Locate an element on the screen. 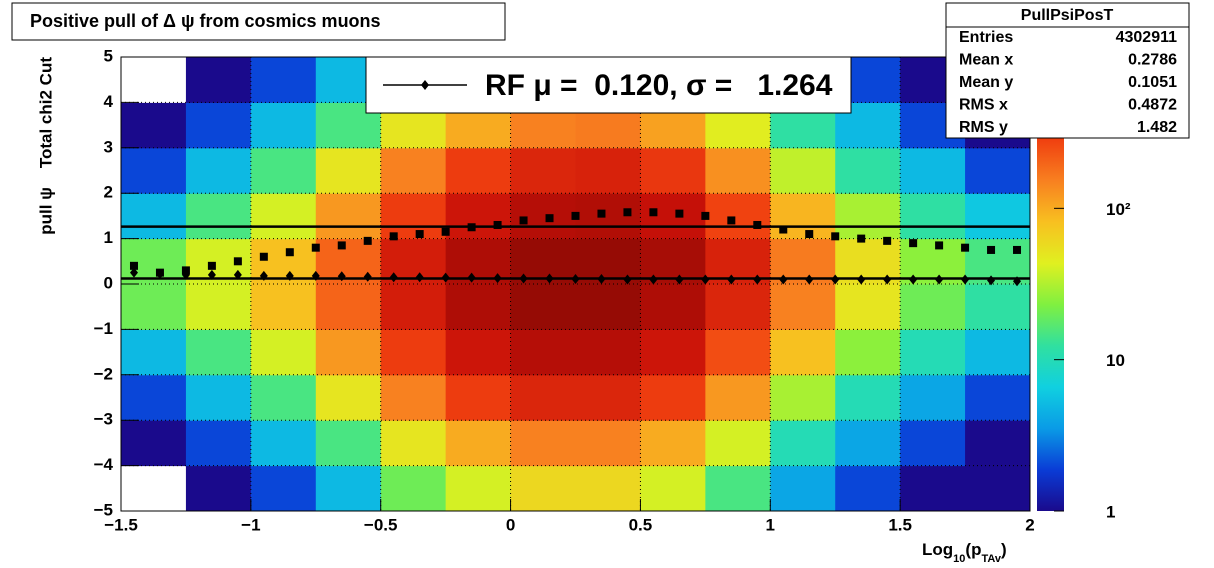 Image resolution: width=1214 pixels, height=568 pixels. y-tick-label: 4 is located at coordinates (109, 101).